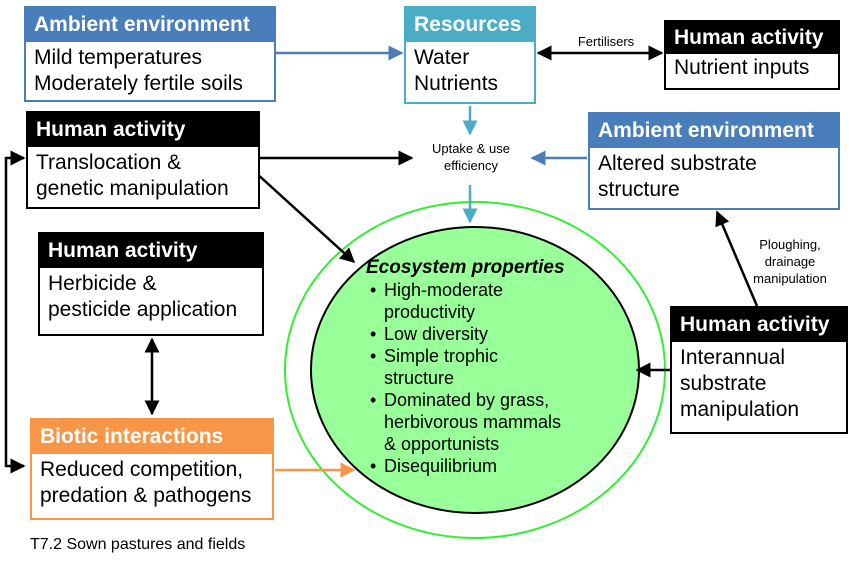  What do you see at coordinates (723, 383) in the screenshot?
I see `box-line: substrate` at bounding box center [723, 383].